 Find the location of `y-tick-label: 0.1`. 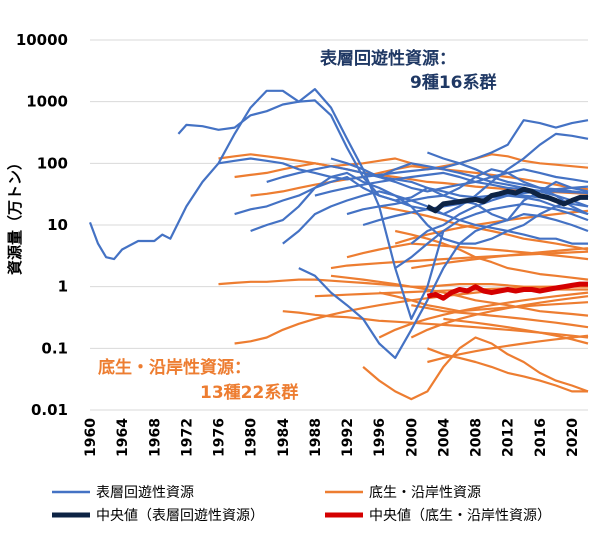

y-tick-label: 0.1 is located at coordinates (54, 348).